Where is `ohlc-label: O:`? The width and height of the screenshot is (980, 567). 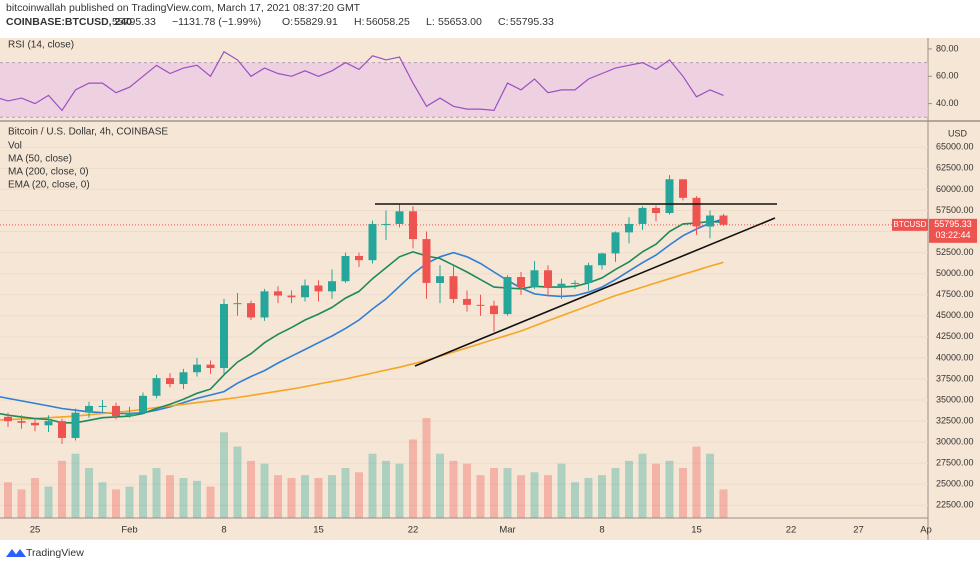
ohlc-label: O: is located at coordinates (287, 22).